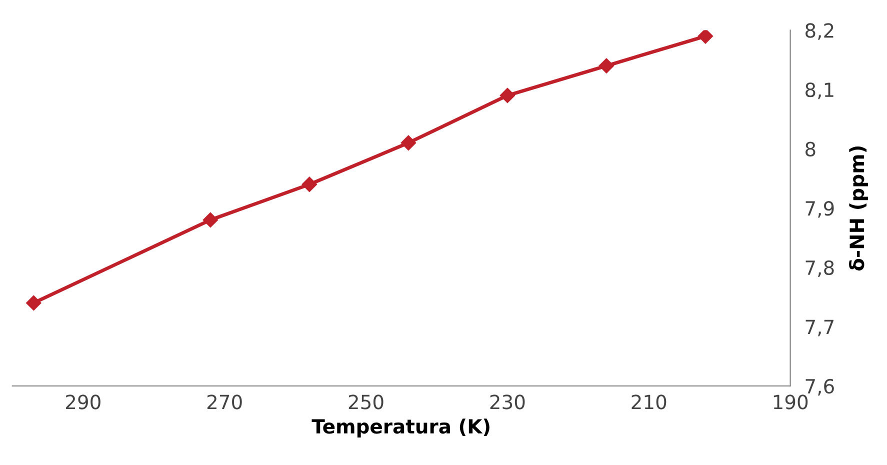  I want to click on x-tick-label: 290, so click(83, 402).